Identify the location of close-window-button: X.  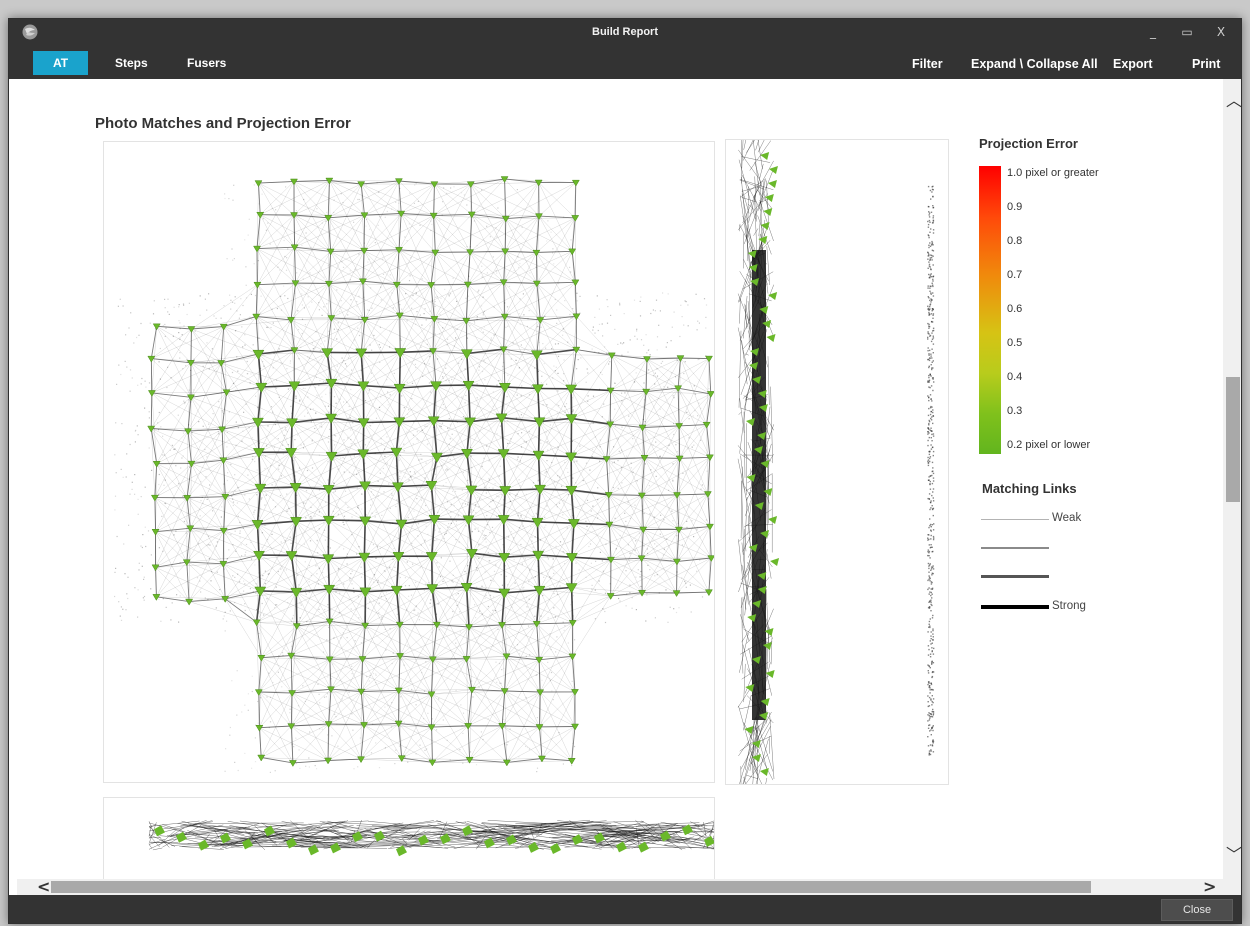
(1221, 32).